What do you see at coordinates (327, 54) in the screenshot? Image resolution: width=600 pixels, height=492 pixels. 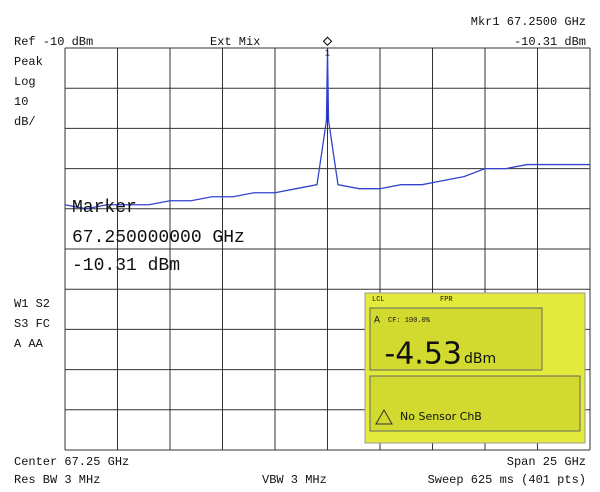 I see `marker-number: 1` at bounding box center [327, 54].